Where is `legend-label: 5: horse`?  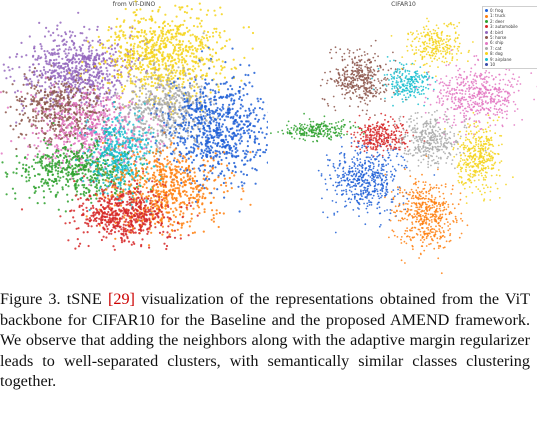
legend-label: 5: horse is located at coordinates (498, 38).